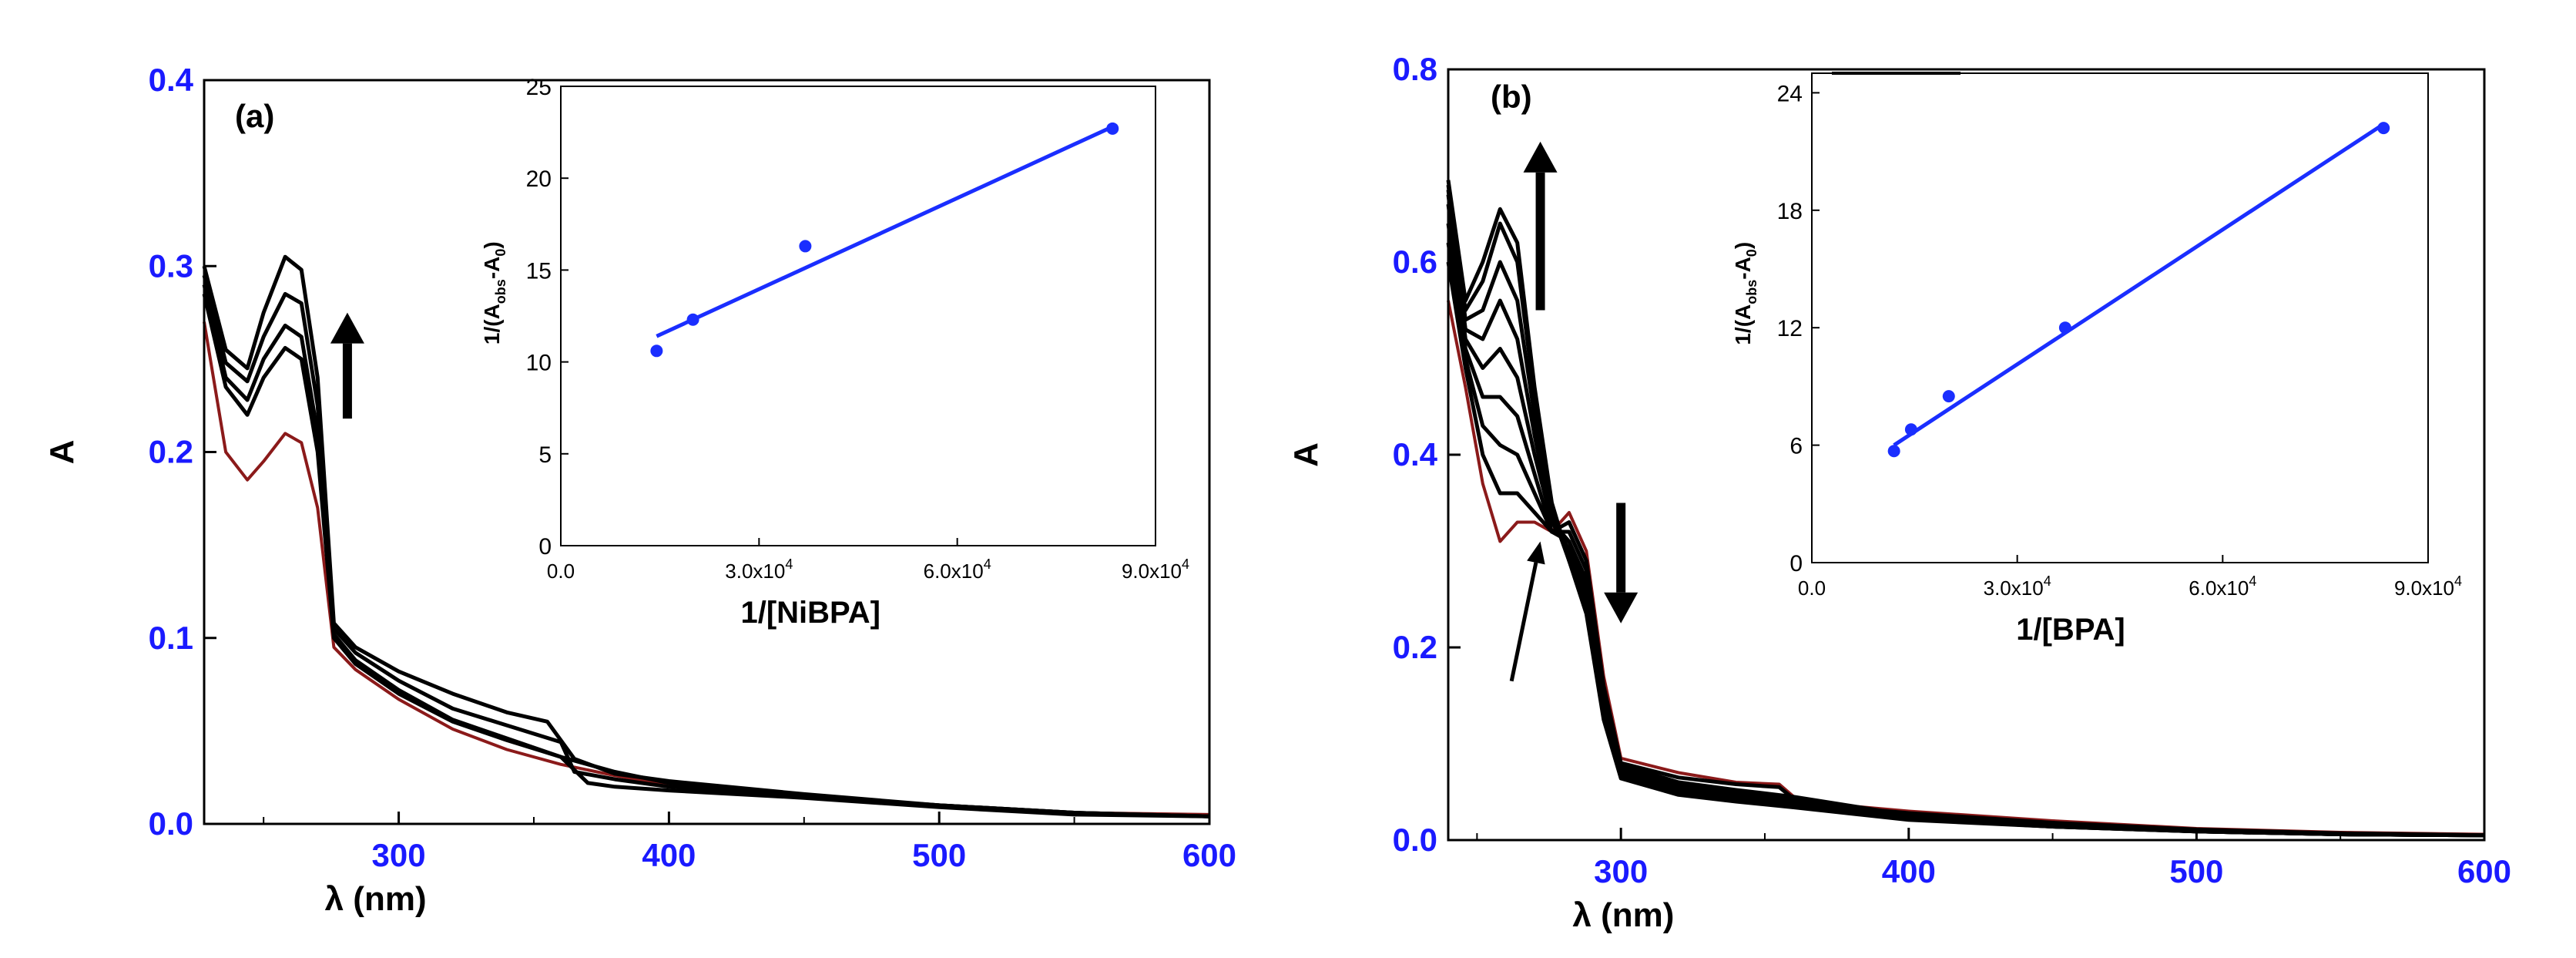 This screenshot has width=2576, height=958. I want to click on y-tick-label: 0.1, so click(171, 638).